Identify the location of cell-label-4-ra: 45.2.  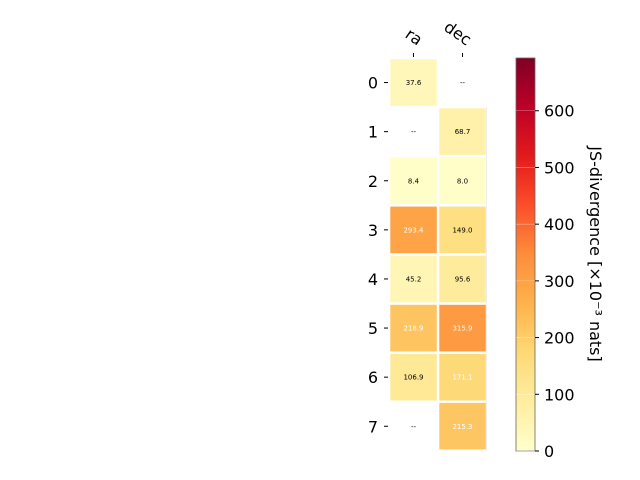
(414, 279).